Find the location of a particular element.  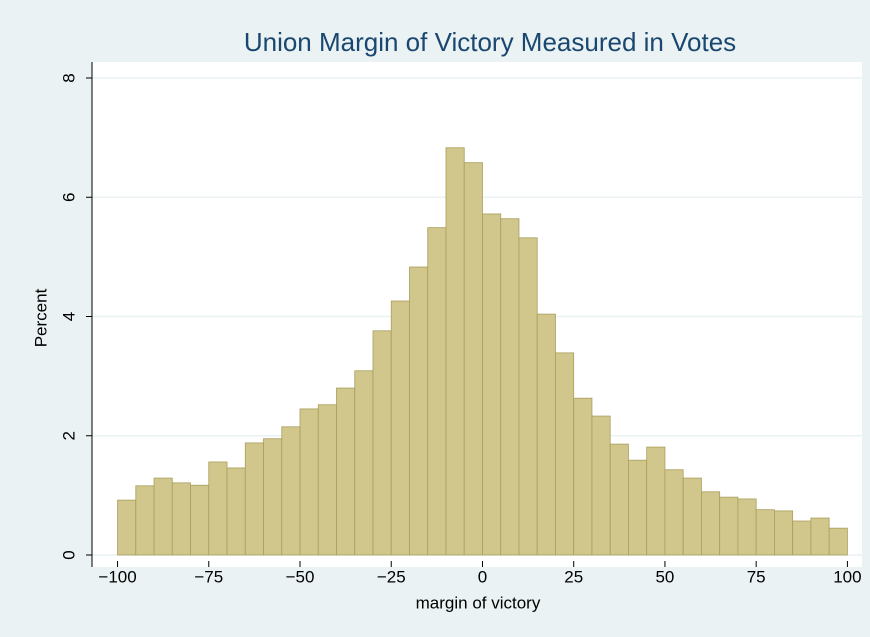

y-tick-label: 0 is located at coordinates (68, 554).